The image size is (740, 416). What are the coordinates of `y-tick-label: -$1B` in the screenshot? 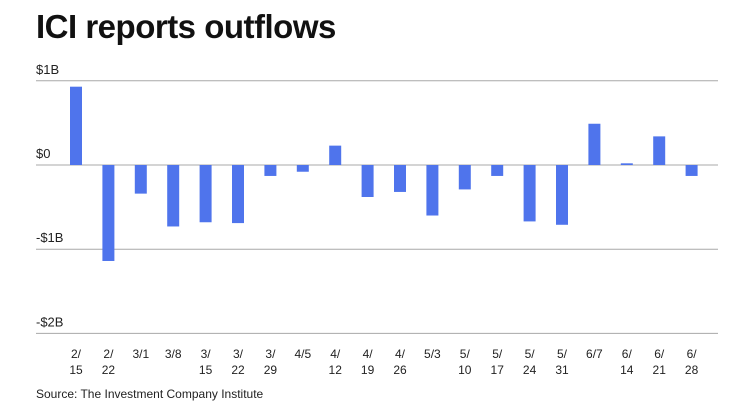 It's located at (49, 237).